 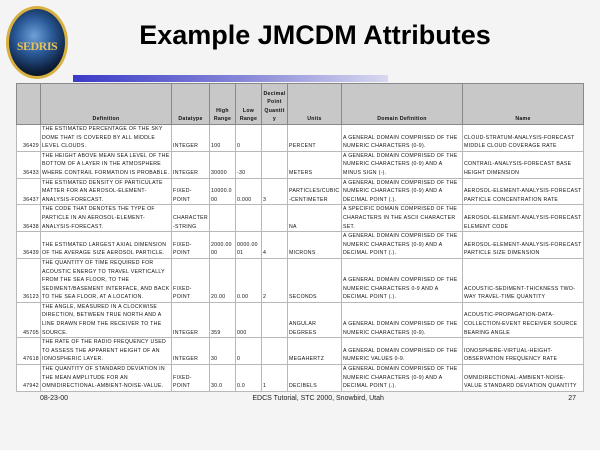 What do you see at coordinates (248, 378) in the screenshot?
I see `cell-low-range: 0.0` at bounding box center [248, 378].